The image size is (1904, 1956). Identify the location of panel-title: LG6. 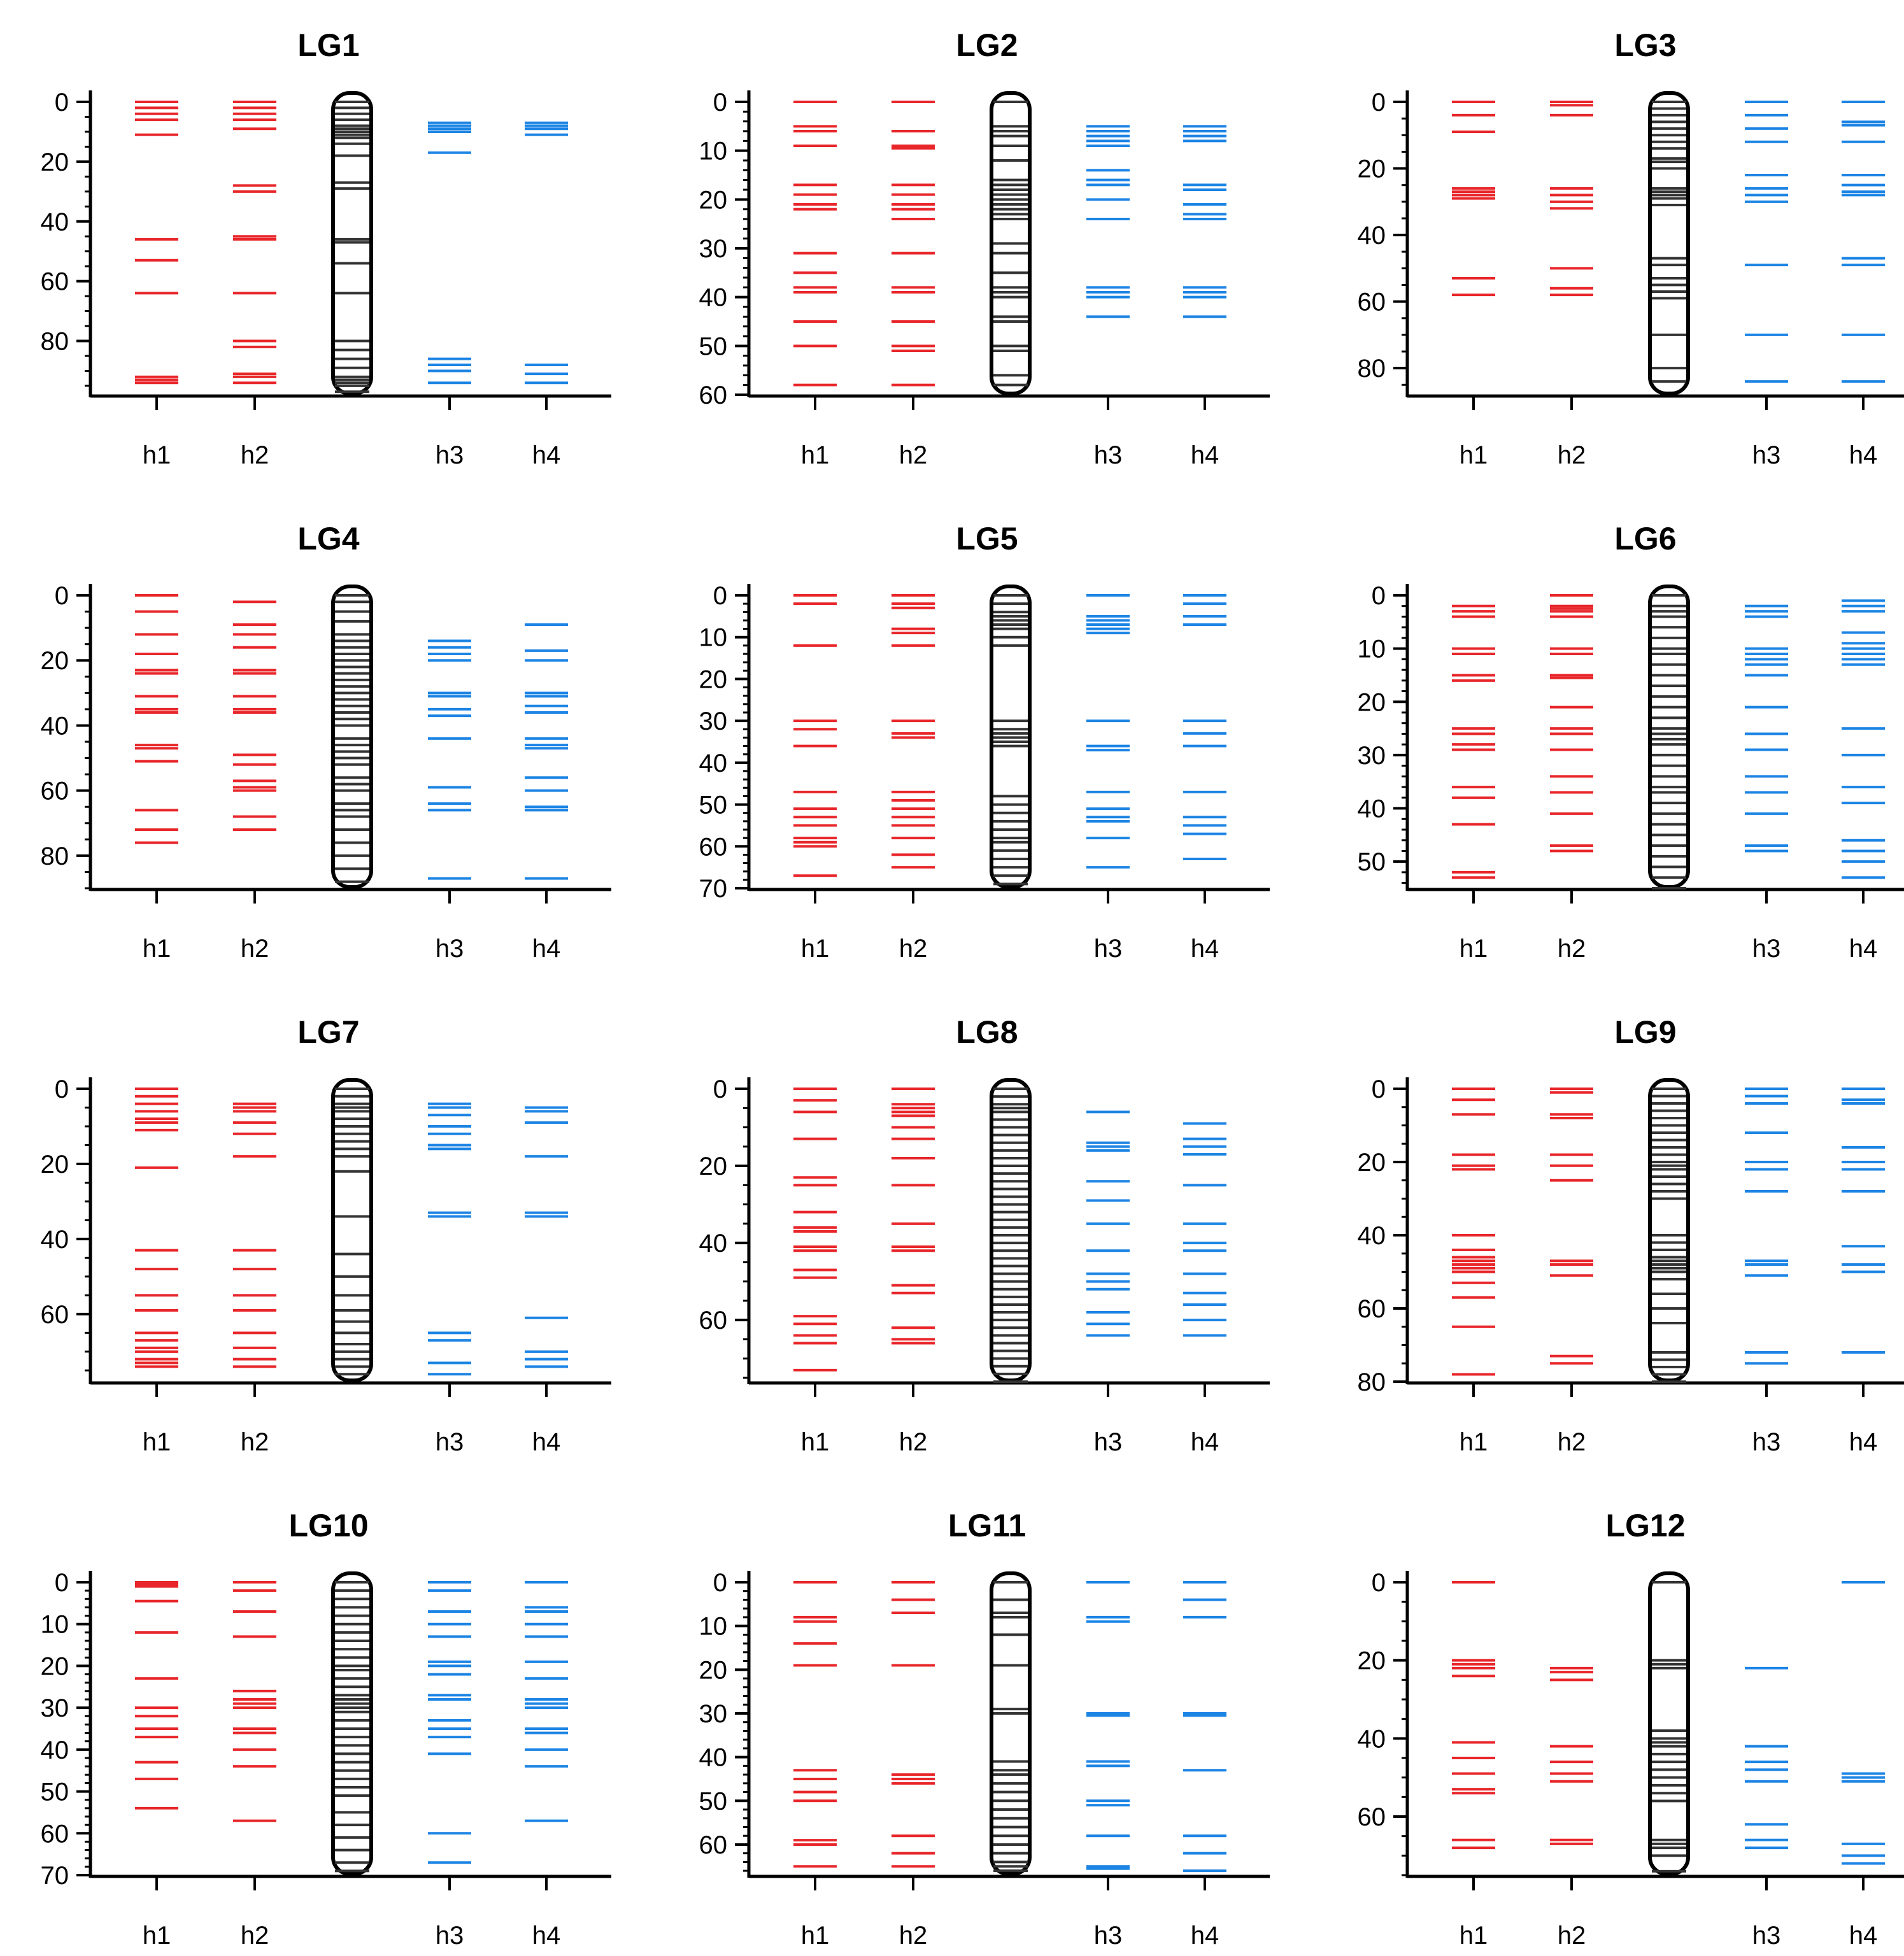
(1645, 538).